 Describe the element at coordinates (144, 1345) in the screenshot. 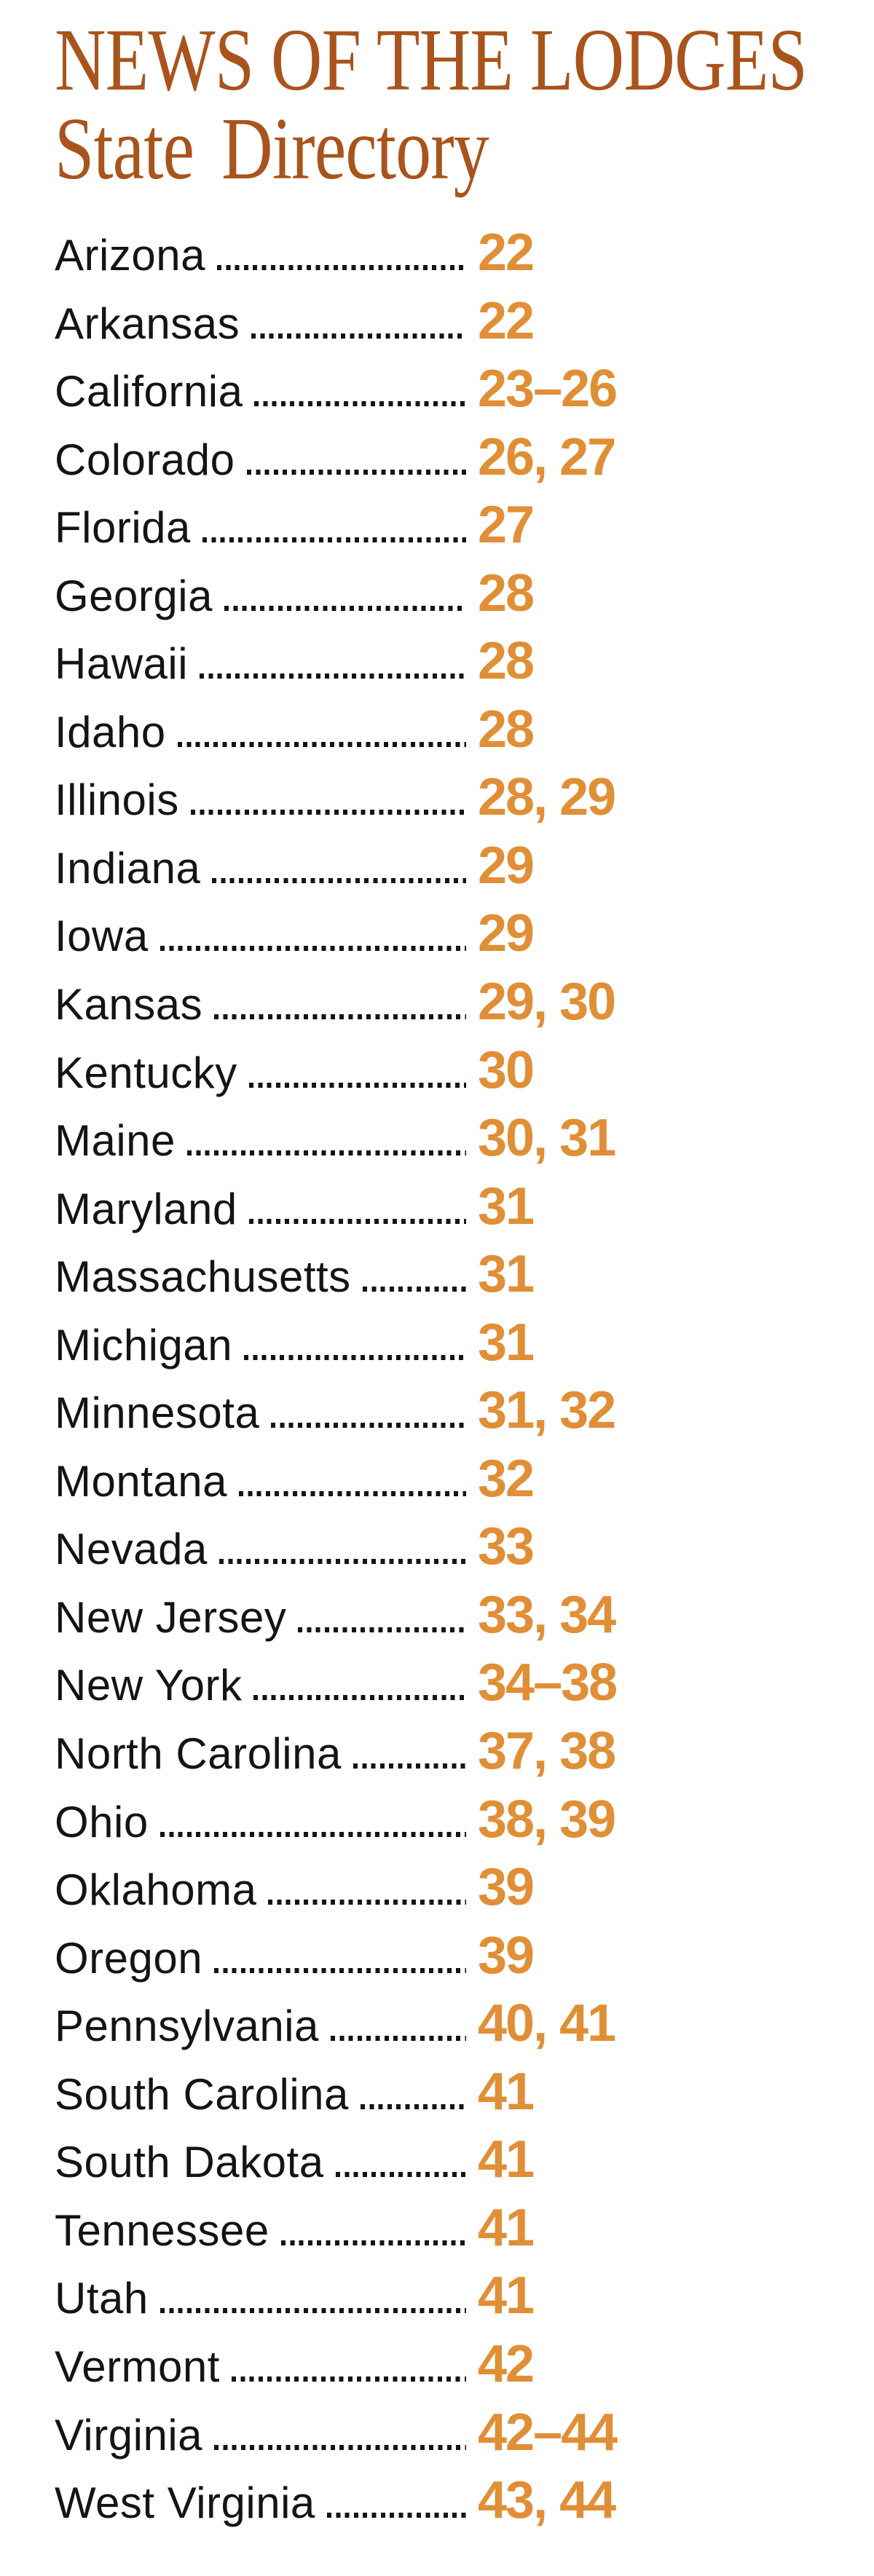

I see `state-name: Michigan` at that location.